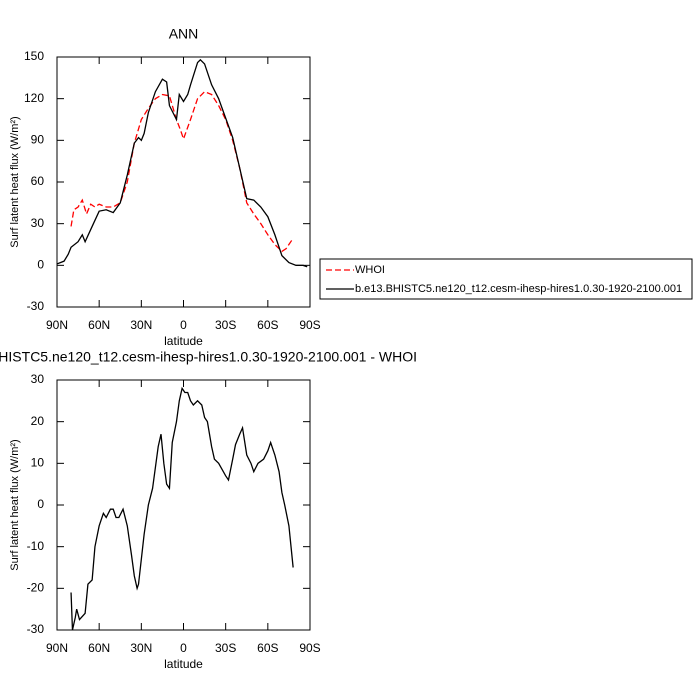 This screenshot has height=700, width=700. I want to click on y-tick-label: -20, so click(36, 588).